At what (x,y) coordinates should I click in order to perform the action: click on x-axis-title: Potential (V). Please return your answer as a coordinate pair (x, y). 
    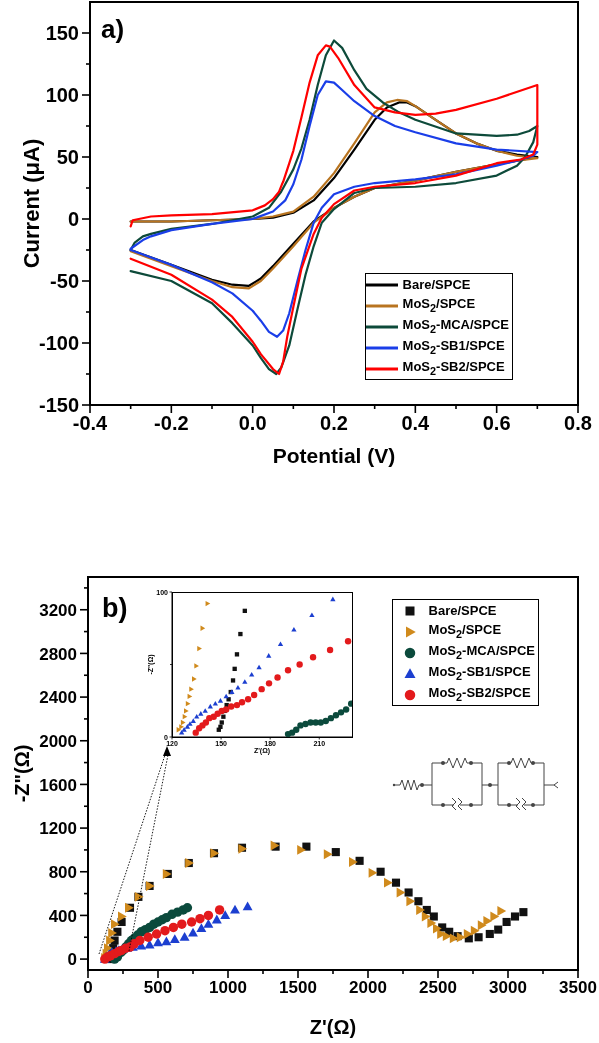
    Looking at the image, I should click on (334, 455).